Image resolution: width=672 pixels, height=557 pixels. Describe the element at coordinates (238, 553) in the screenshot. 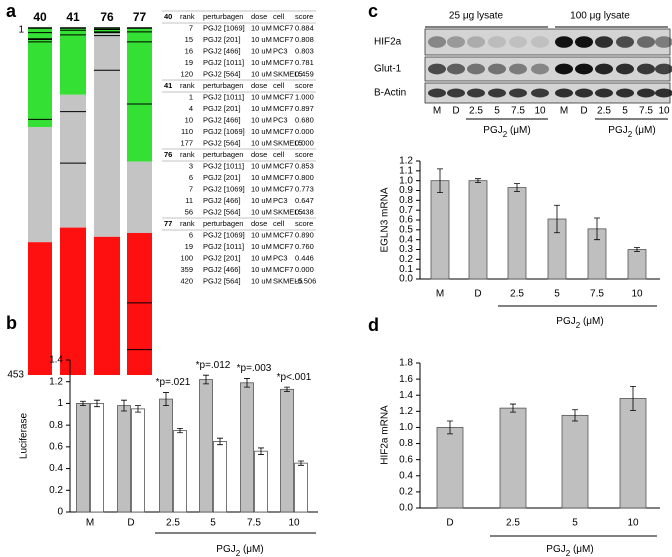

I see `axis-label-part: 2` at that location.